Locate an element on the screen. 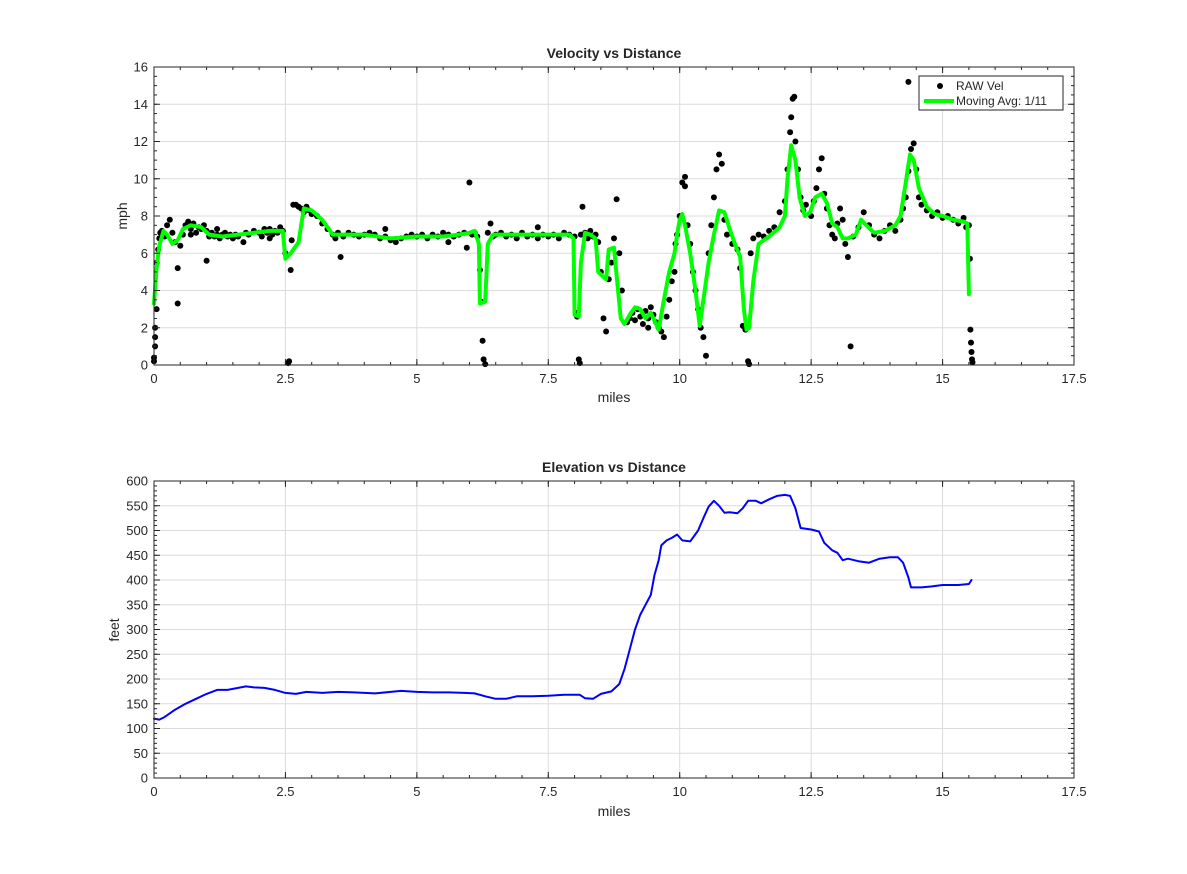 This screenshot has height=874, width=1187. velocity-legend: RAW Vel Moving Avg: 1/11 is located at coordinates (991, 93).